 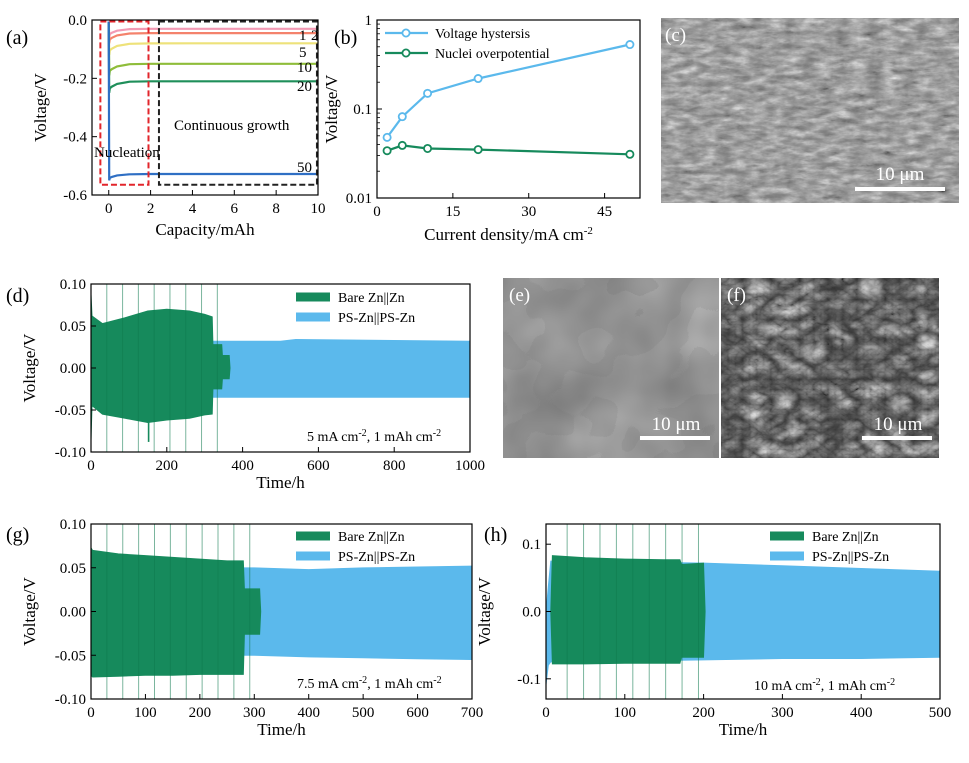 I want to click on x-tick-label: 700, so click(x=472, y=713).